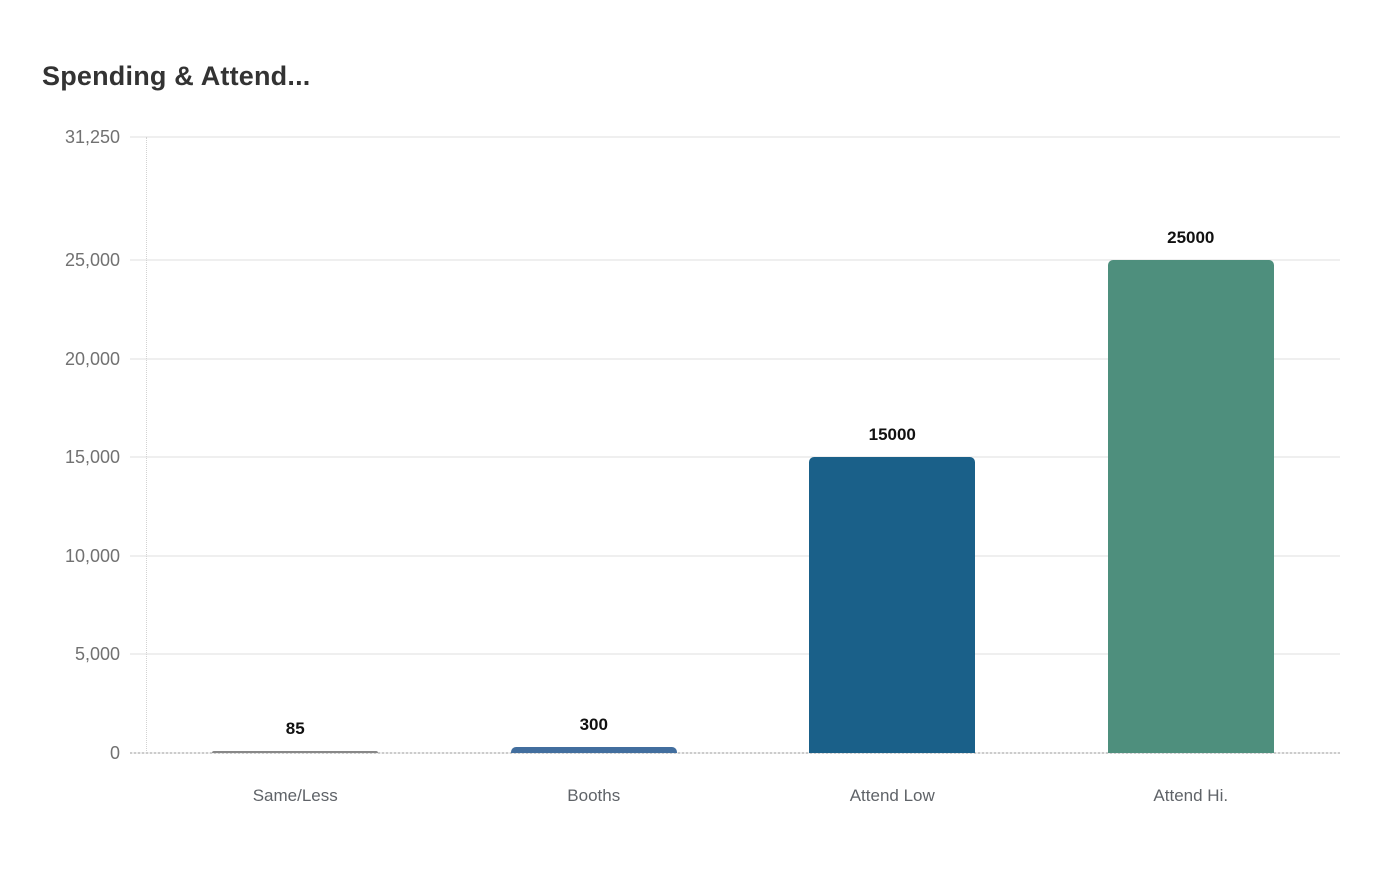  Describe the element at coordinates (735, 753) in the screenshot. I see `x-axis-line` at that location.